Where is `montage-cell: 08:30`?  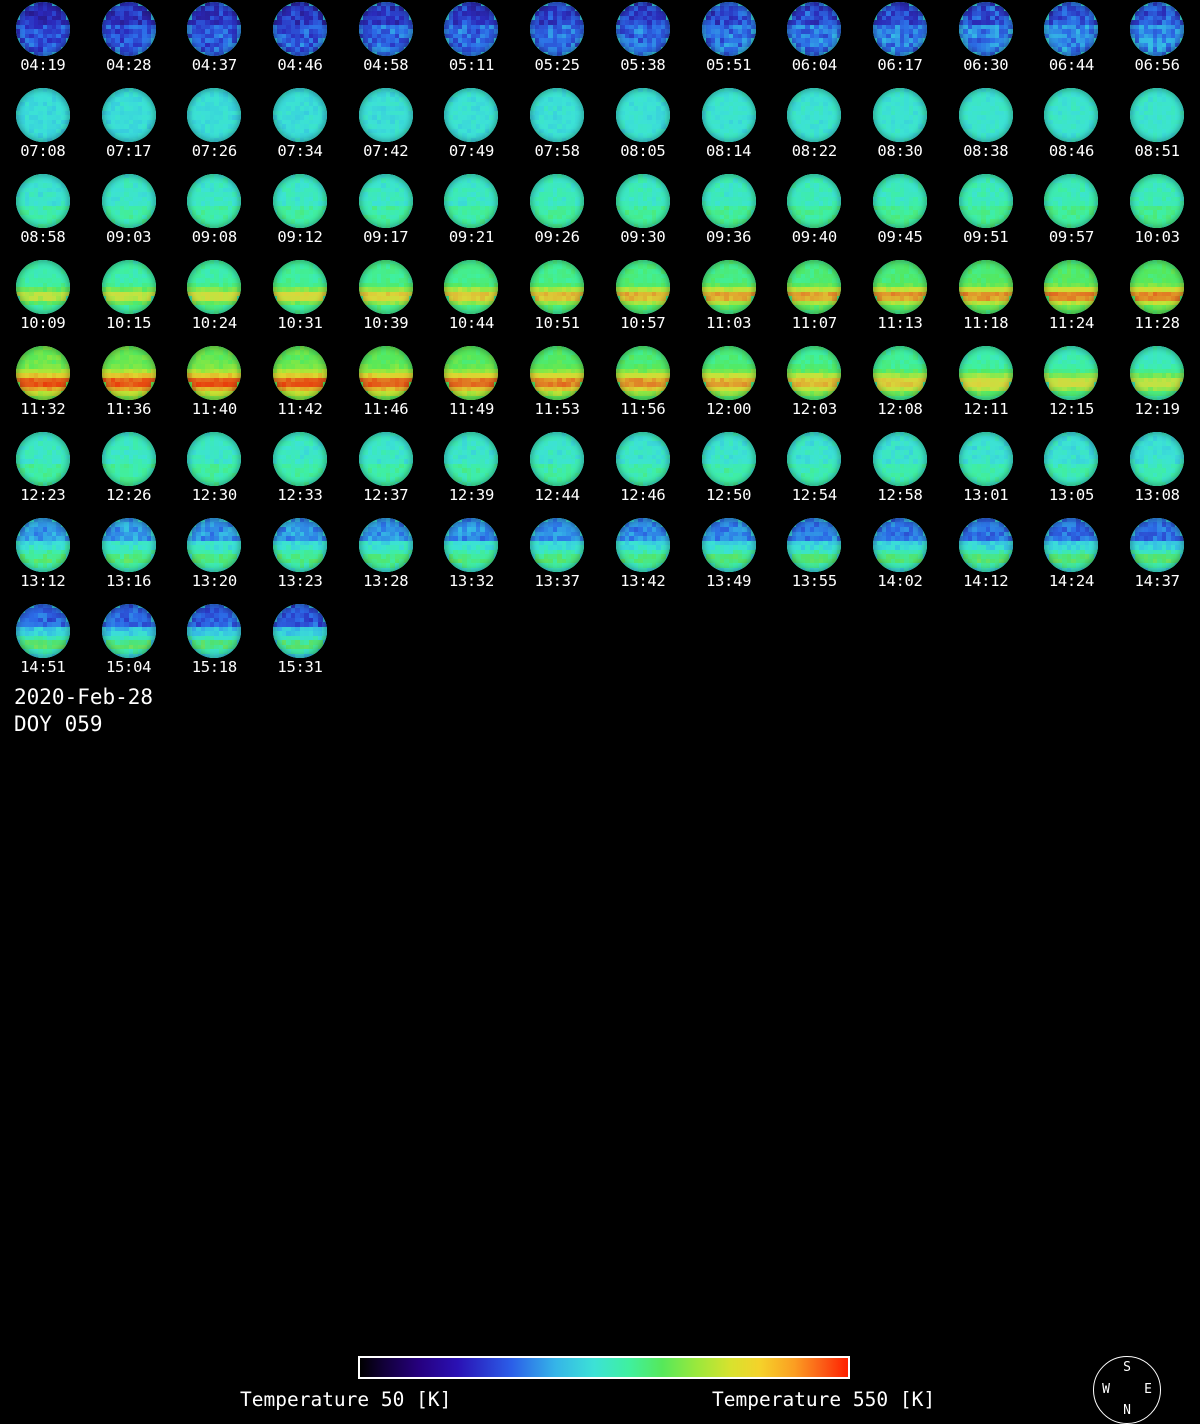
montage-cell: 08:30 is located at coordinates (900, 129).